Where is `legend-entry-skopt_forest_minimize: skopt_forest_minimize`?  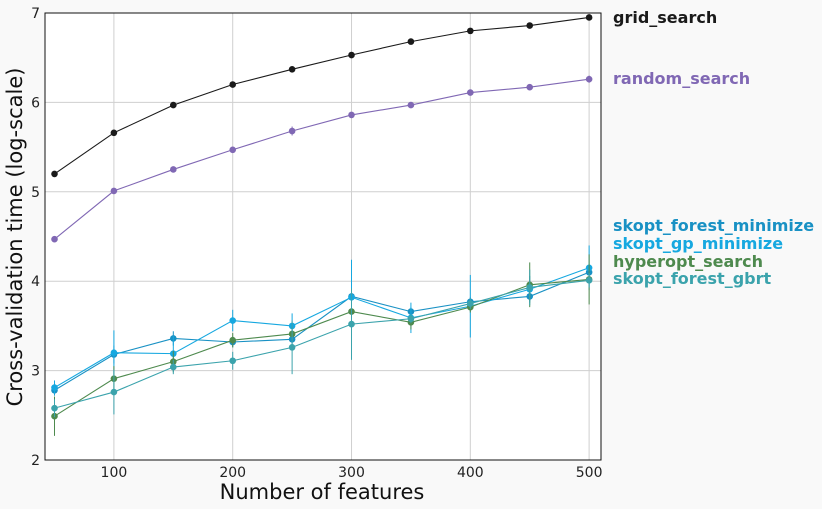
legend-entry-skopt_forest_minimize: skopt_forest_minimize is located at coordinates (713, 225).